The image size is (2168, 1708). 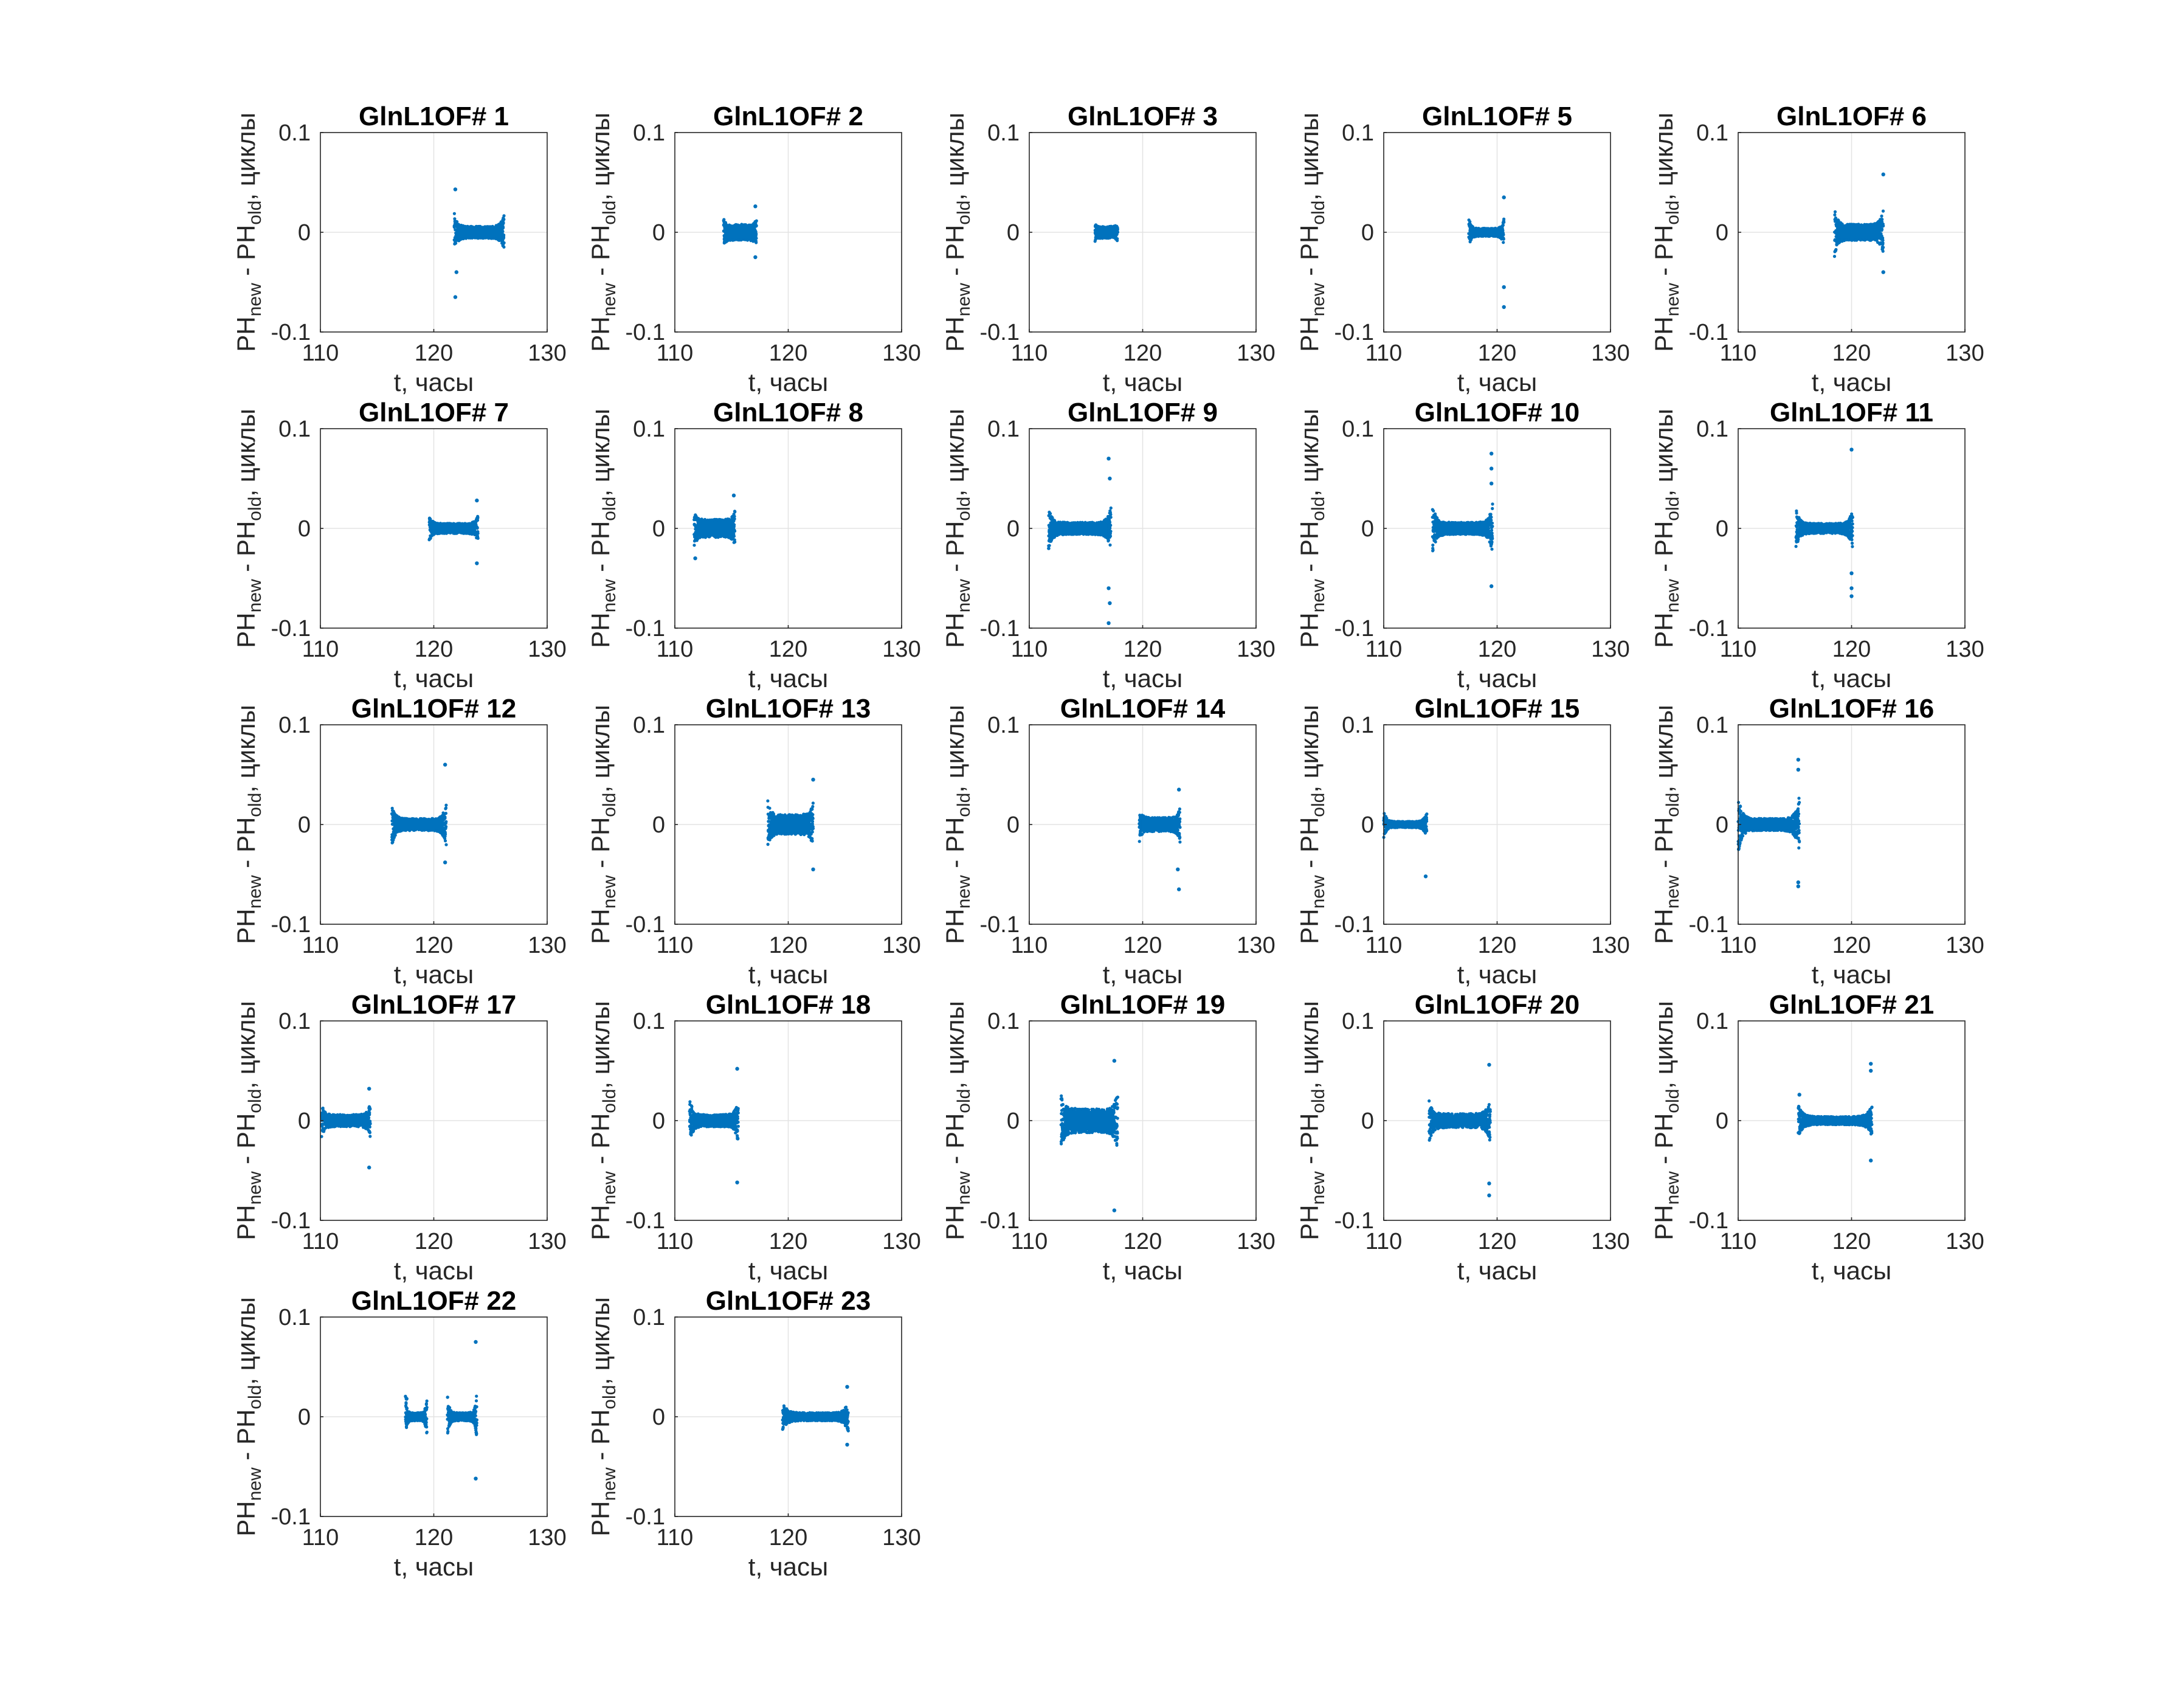 What do you see at coordinates (1852, 117) in the screenshot?
I see `subplot-title: GlnL1OF# 6` at bounding box center [1852, 117].